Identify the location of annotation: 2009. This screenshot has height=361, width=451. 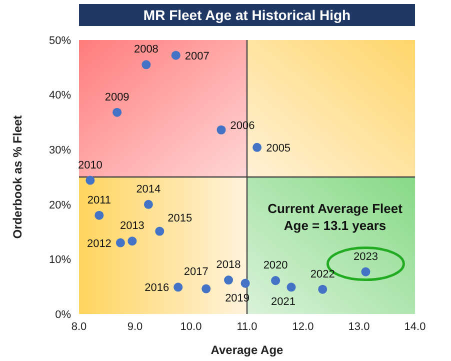
(117, 97).